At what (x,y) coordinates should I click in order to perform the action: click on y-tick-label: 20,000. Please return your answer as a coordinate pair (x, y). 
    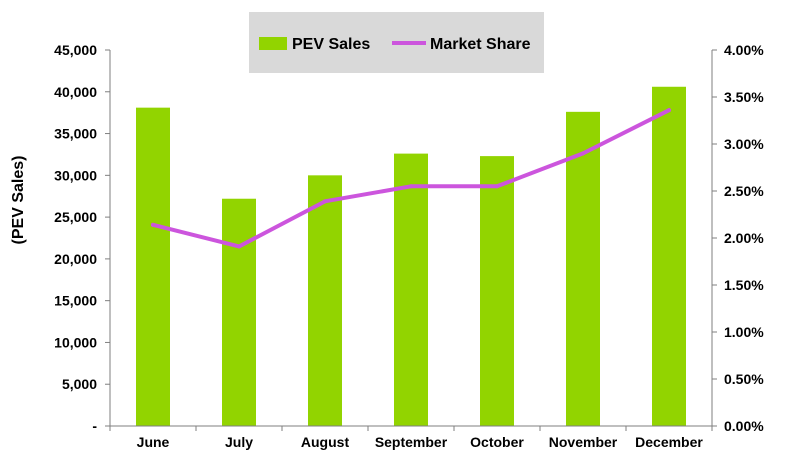
    Looking at the image, I should click on (75, 259).